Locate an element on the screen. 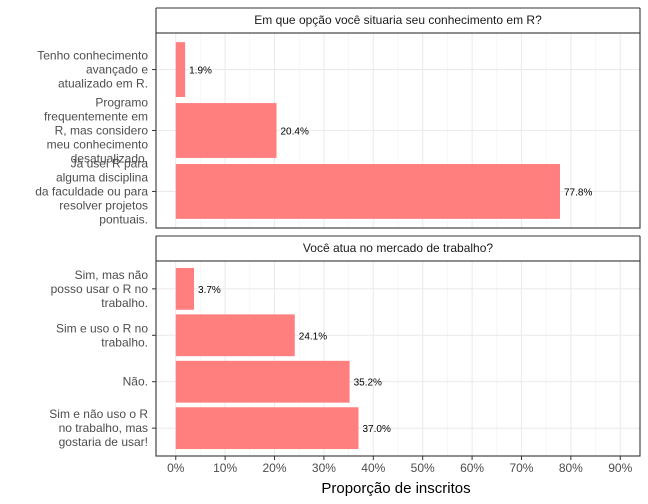 This screenshot has width=648, height=504. category-label-line: pontuais. is located at coordinates (123, 219).